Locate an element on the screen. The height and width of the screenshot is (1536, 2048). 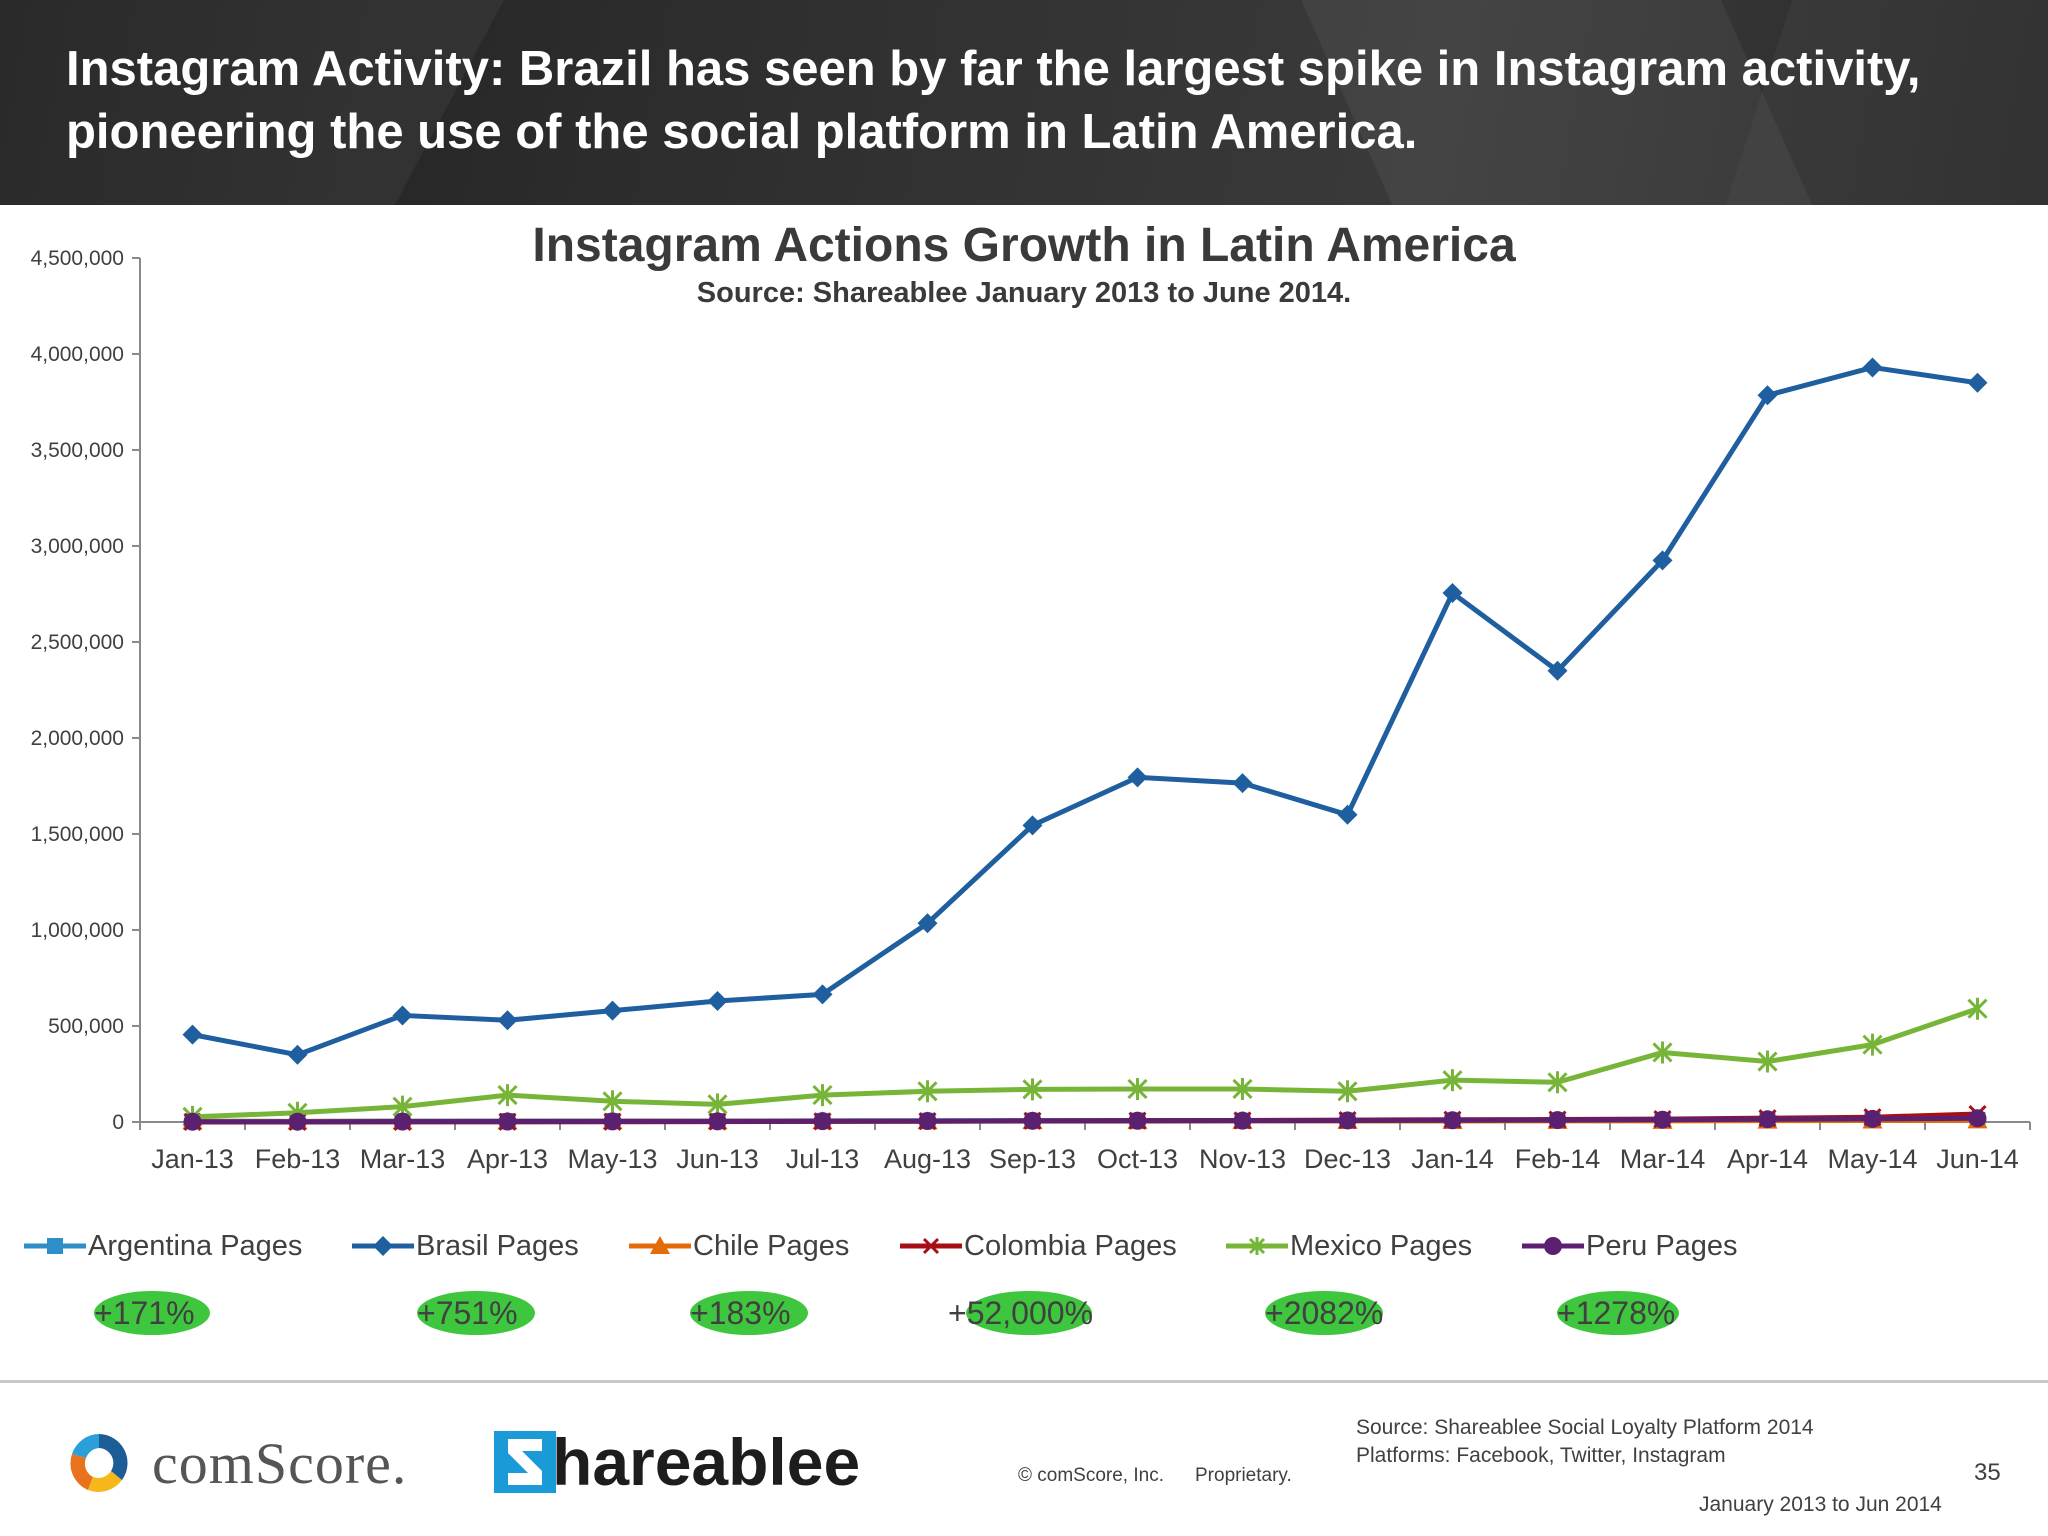
legend-swatch-chile is located at coordinates (660, 1245).